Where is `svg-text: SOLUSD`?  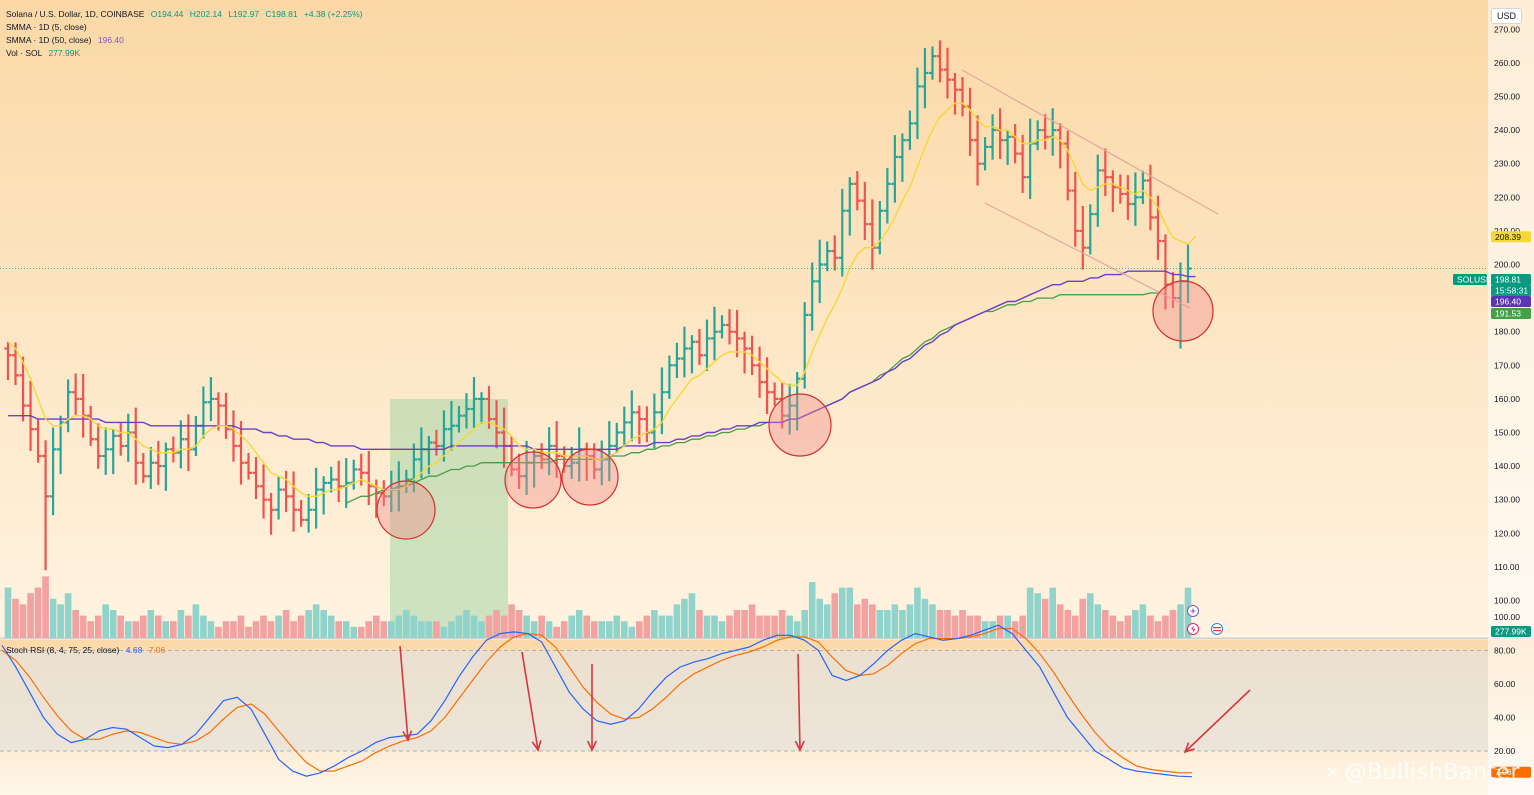
svg-text: SOLUSD is located at coordinates (1474, 280).